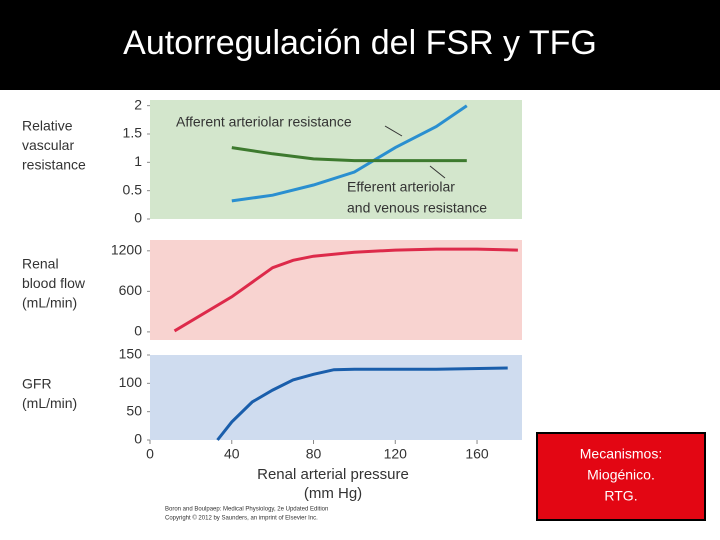 This screenshot has width=720, height=540. What do you see at coordinates (138, 104) in the screenshot?
I see `y-tick-label: 2` at bounding box center [138, 104].